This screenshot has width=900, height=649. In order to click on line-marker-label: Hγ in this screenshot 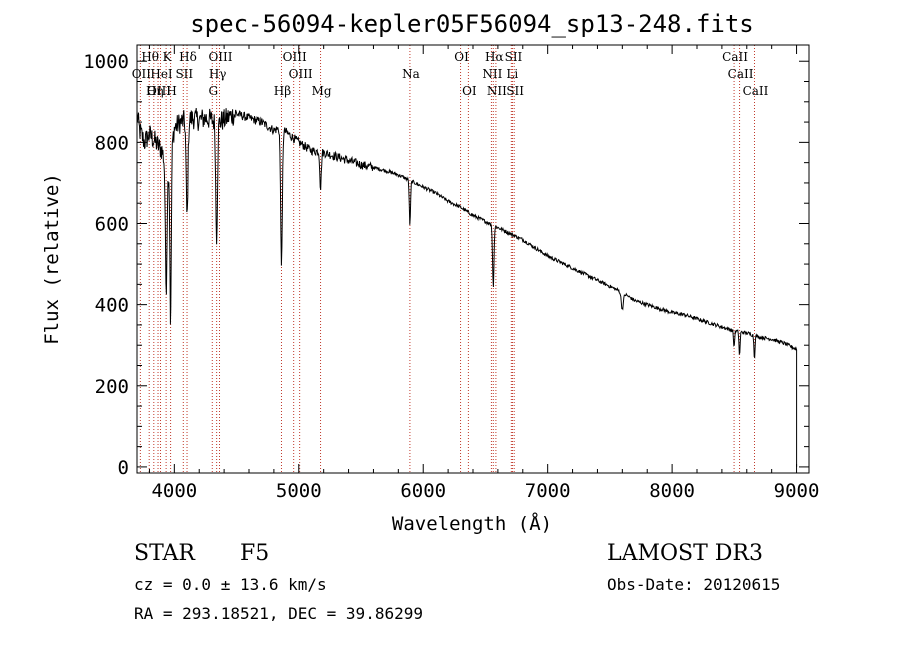, I will do `click(218, 74)`.